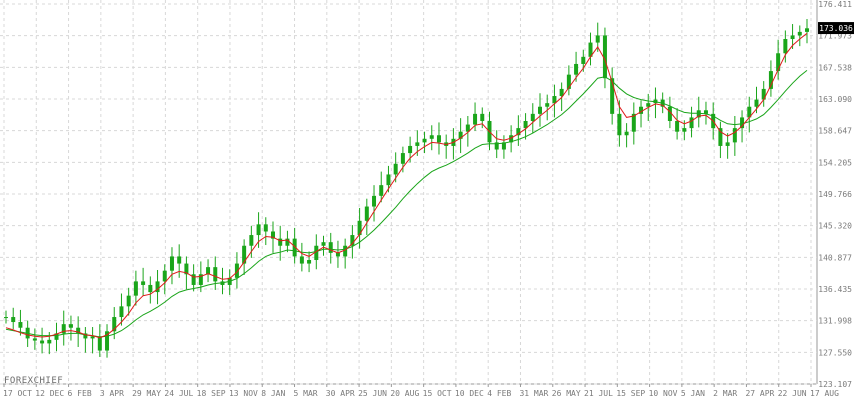 The image size is (856, 404). What do you see at coordinates (835, 384) in the screenshot?
I see `y-tick-label: 123.107` at bounding box center [835, 384].